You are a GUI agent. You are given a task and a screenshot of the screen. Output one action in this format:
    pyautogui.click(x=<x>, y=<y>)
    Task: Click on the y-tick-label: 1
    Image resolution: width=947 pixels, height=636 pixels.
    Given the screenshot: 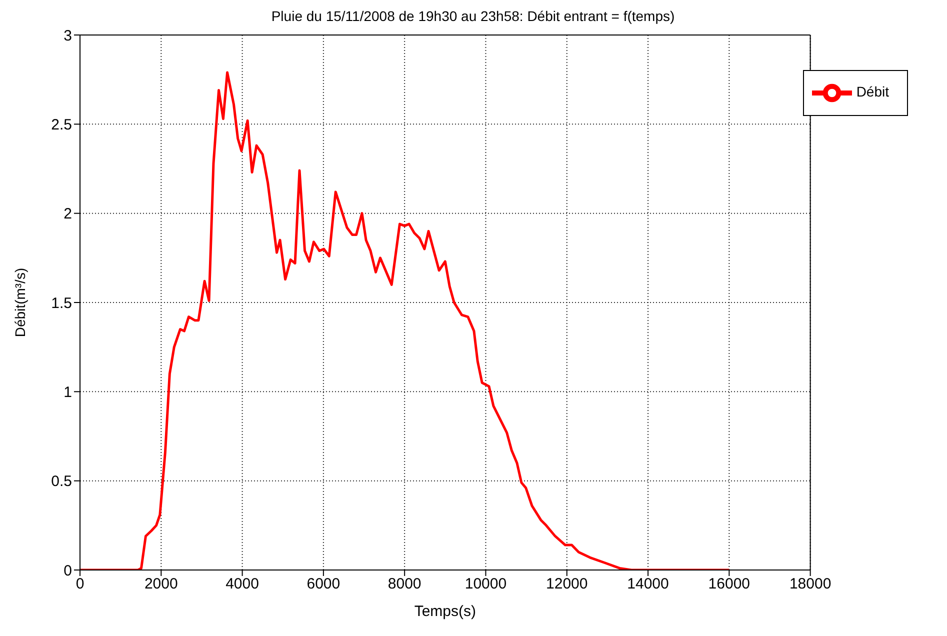 What is the action you would take?
    pyautogui.click(x=68, y=392)
    